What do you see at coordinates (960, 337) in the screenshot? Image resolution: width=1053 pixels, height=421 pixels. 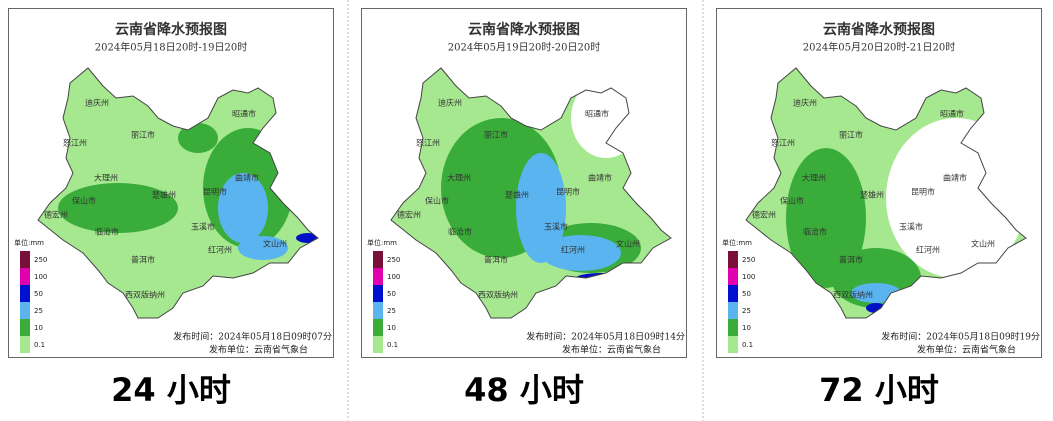 I see `publish-time: 发布时间：2024年05月18日09时19分` at bounding box center [960, 337].